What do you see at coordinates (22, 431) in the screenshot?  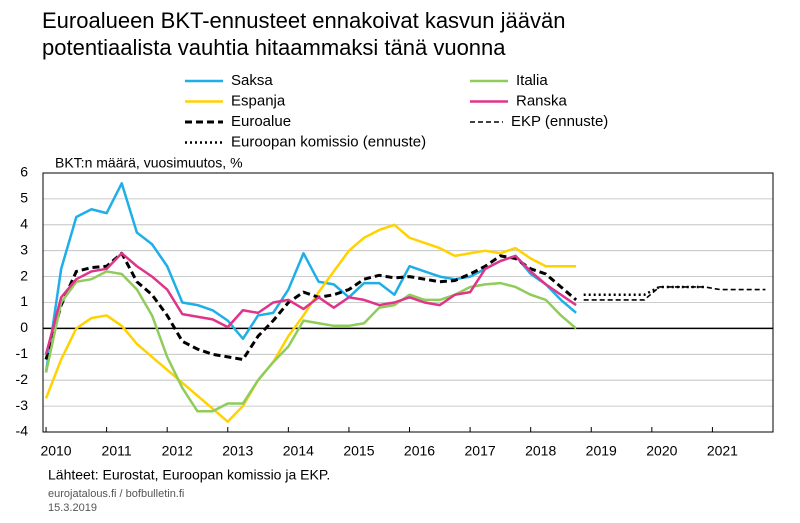 I see `y-tick-label: -4` at bounding box center [22, 431].